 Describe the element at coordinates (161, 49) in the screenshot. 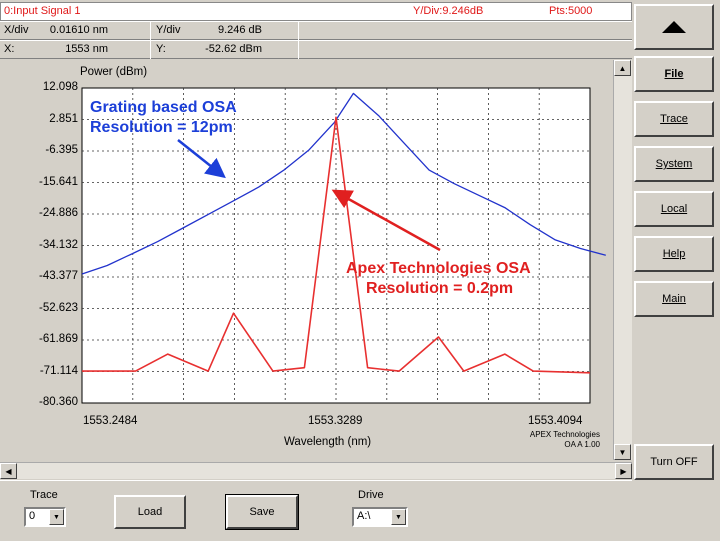

I see `cursor-y-label: Y:` at that location.